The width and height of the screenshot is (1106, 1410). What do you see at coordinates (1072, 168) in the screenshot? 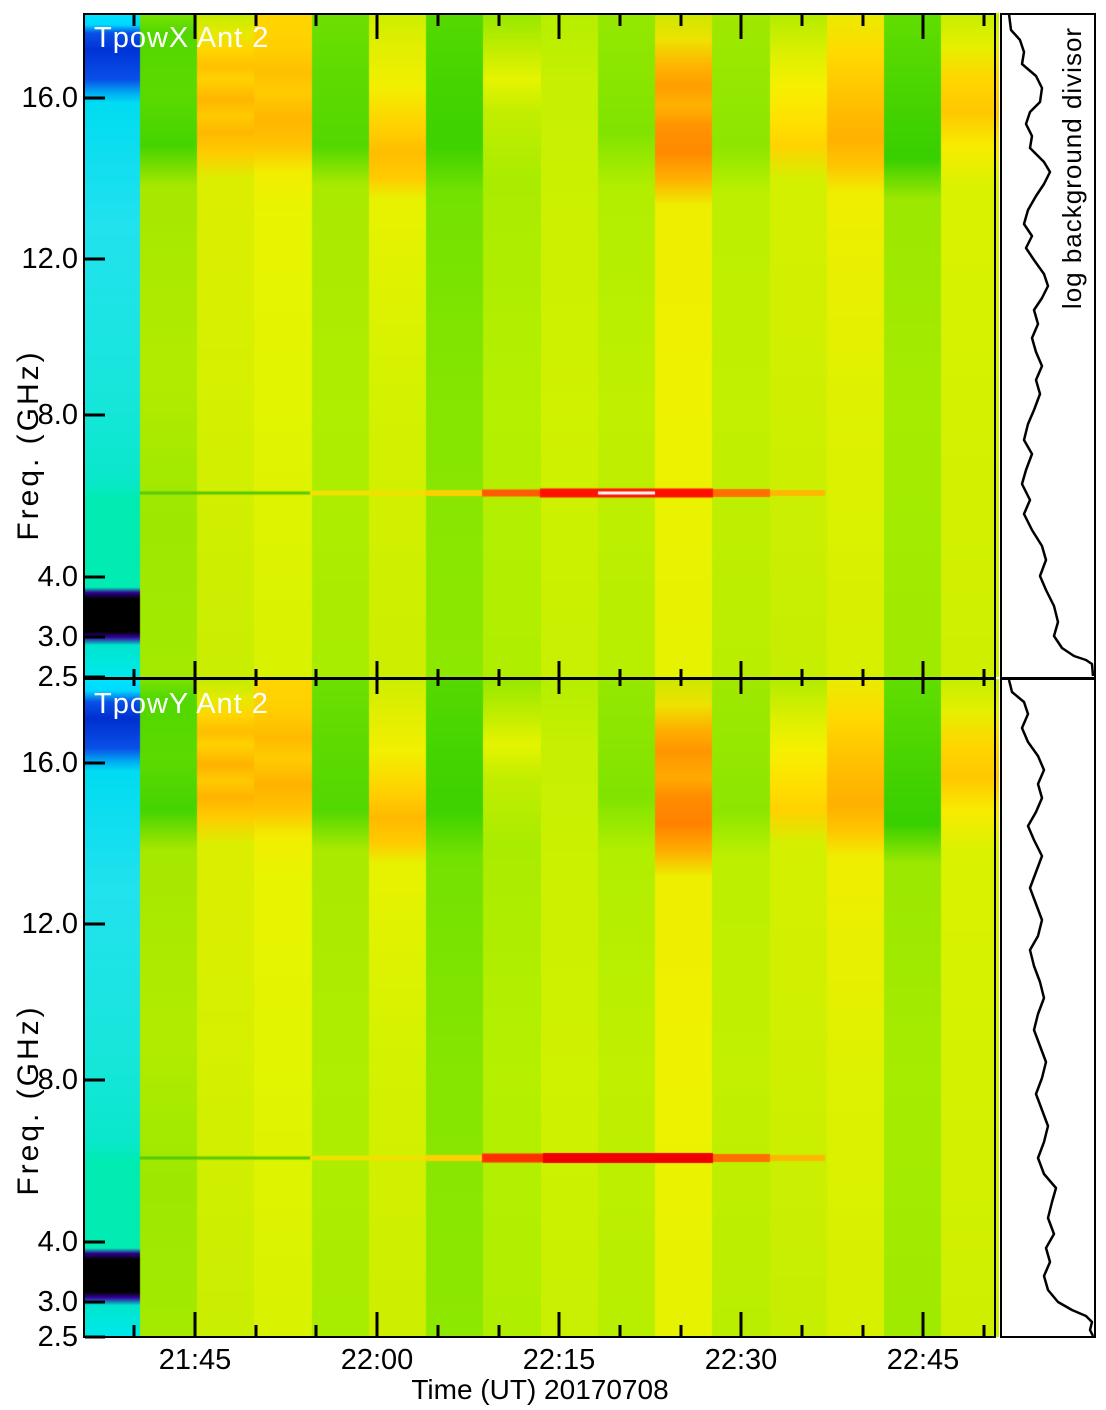
I see `side-panel-title: log background divisor` at bounding box center [1072, 168].